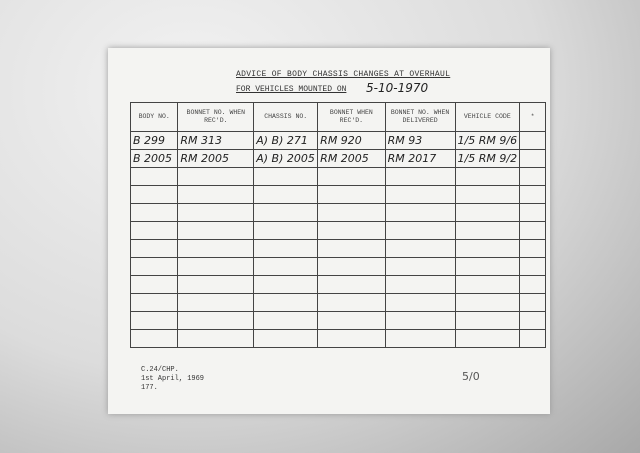  What do you see at coordinates (351, 140) in the screenshot?
I see `table-cell: RM 920` at bounding box center [351, 140].